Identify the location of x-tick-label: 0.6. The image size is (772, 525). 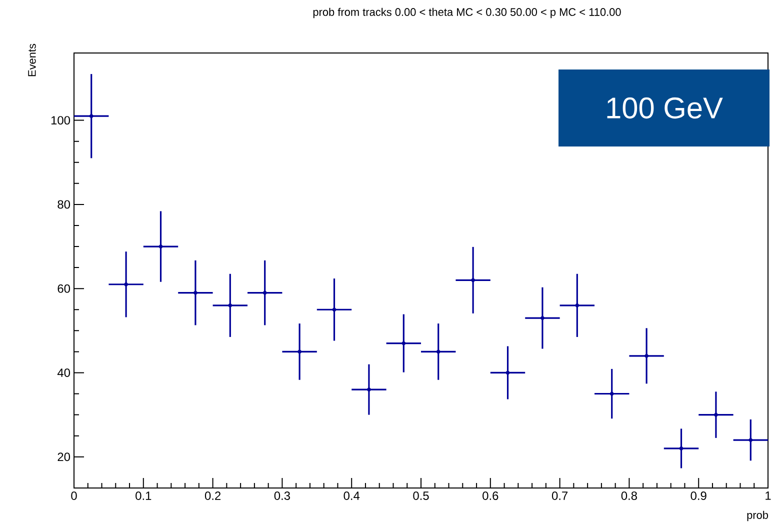
(490, 496).